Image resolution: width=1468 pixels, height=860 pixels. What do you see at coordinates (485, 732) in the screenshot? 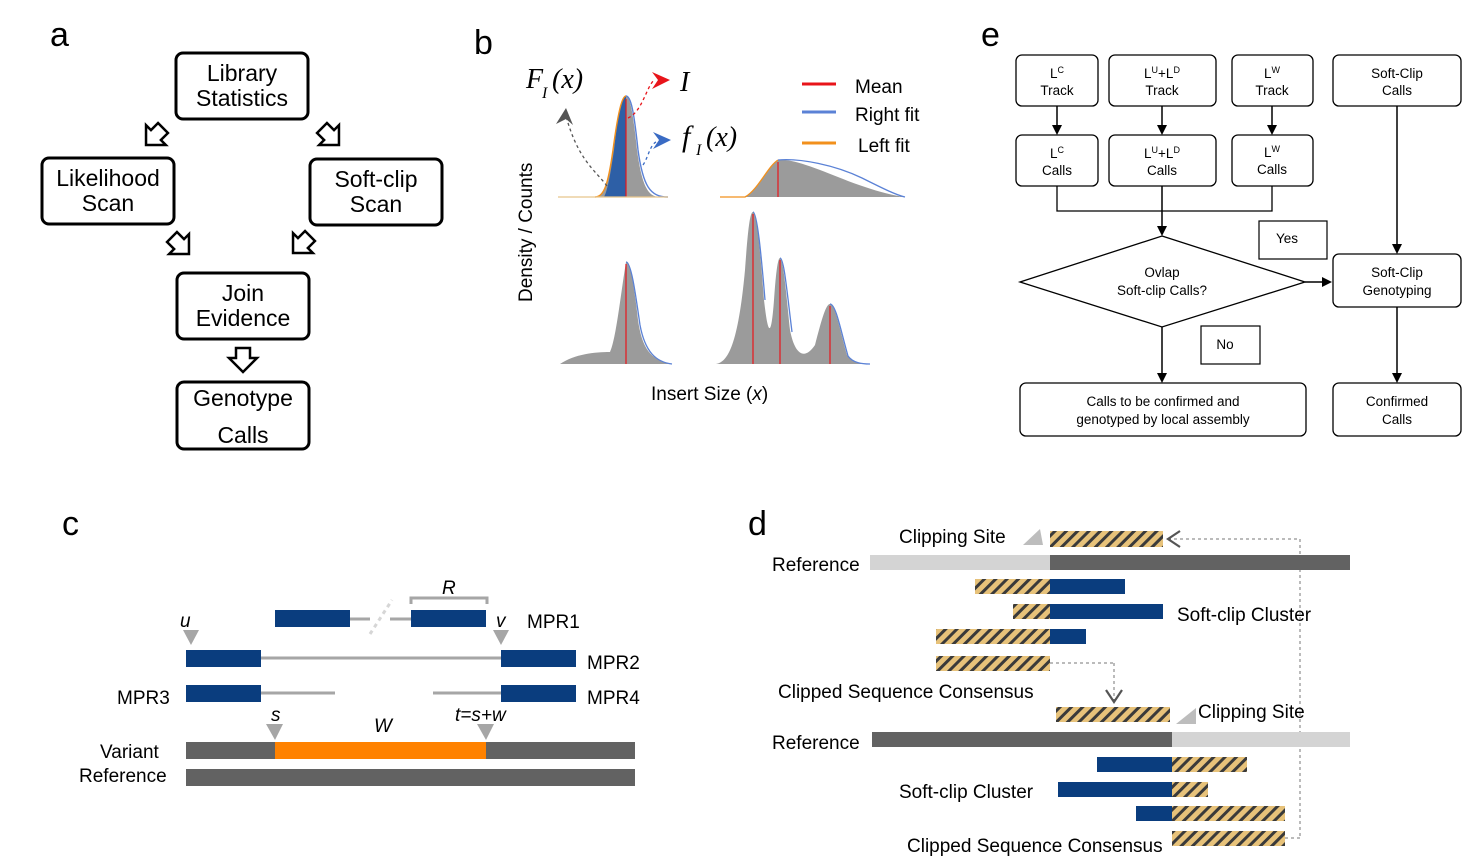
I see `t-marker` at bounding box center [485, 732].